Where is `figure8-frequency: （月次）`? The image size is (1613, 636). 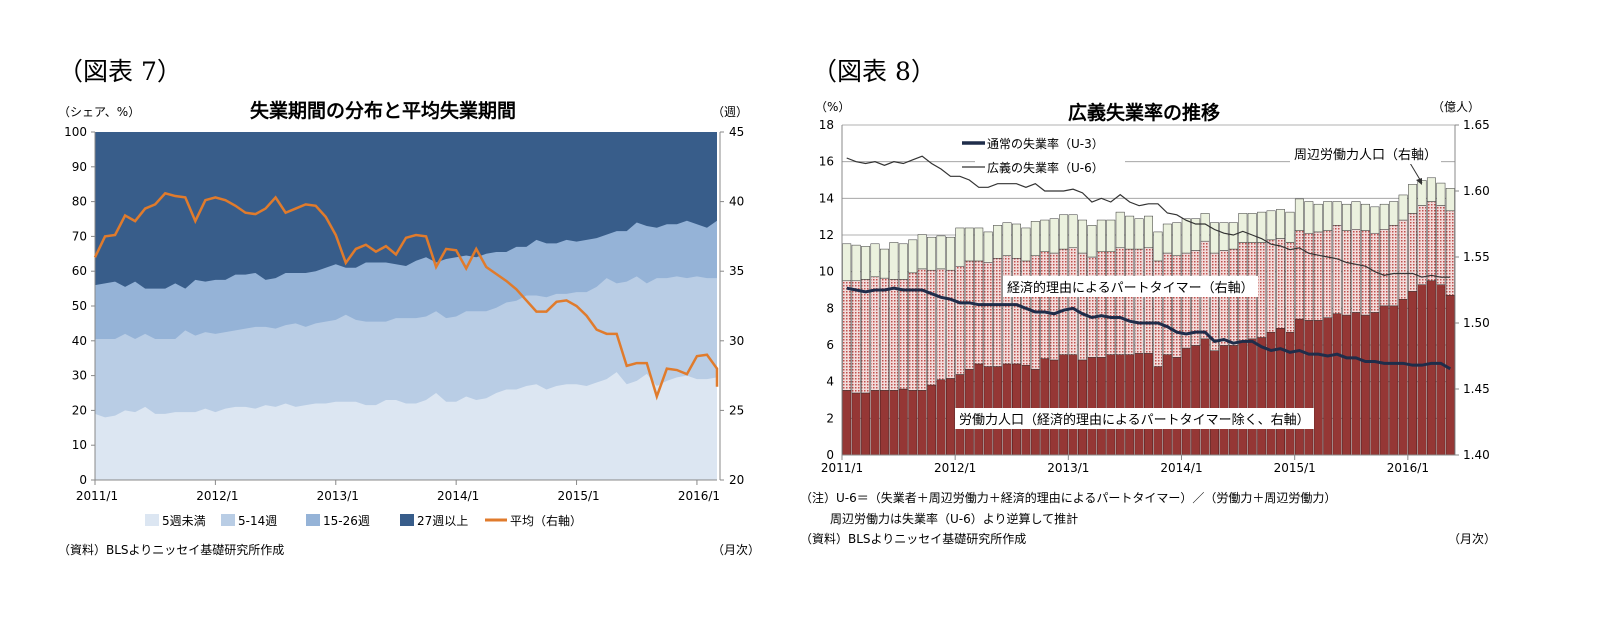 figure8-frequency: （月次） is located at coordinates (1472, 539).